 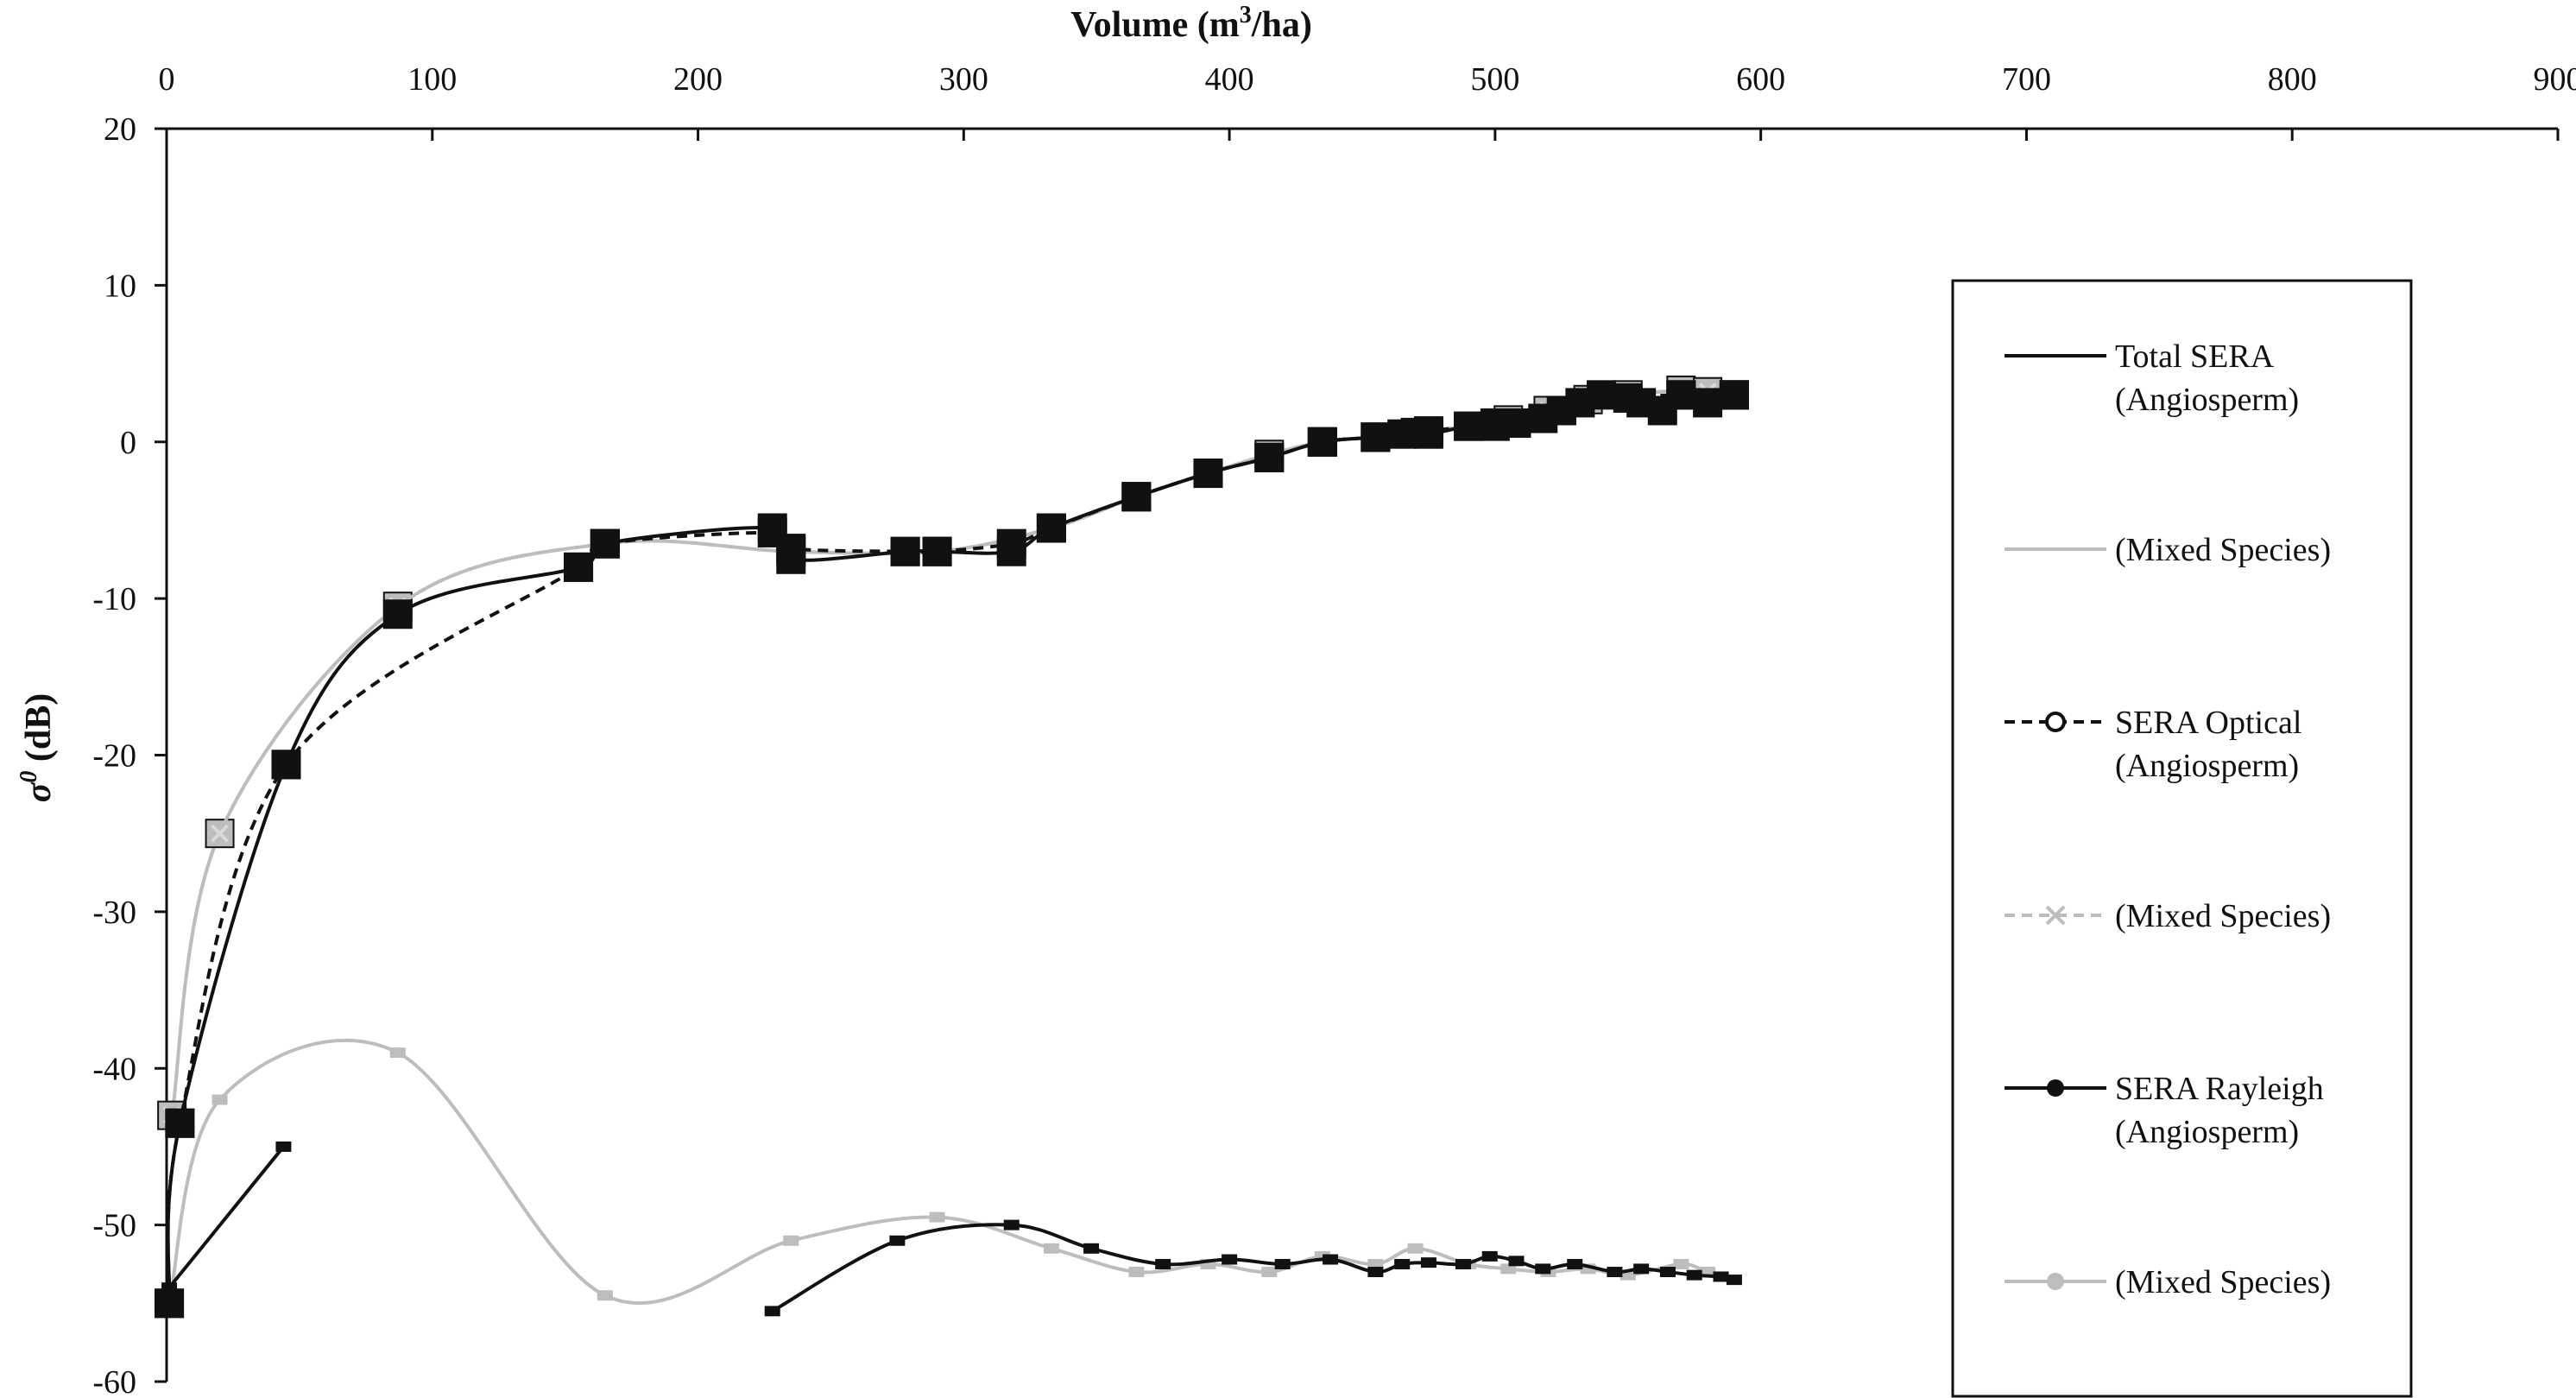 I want to click on x-tick-label: 100, so click(x=432, y=79).